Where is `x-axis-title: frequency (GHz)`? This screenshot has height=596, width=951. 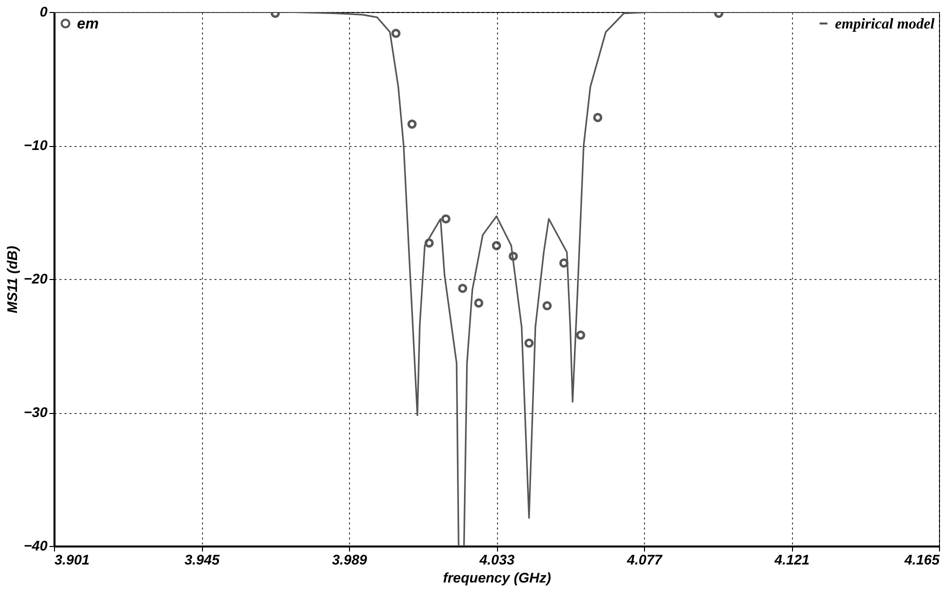 x-axis-title: frequency (GHz) is located at coordinates (497, 578).